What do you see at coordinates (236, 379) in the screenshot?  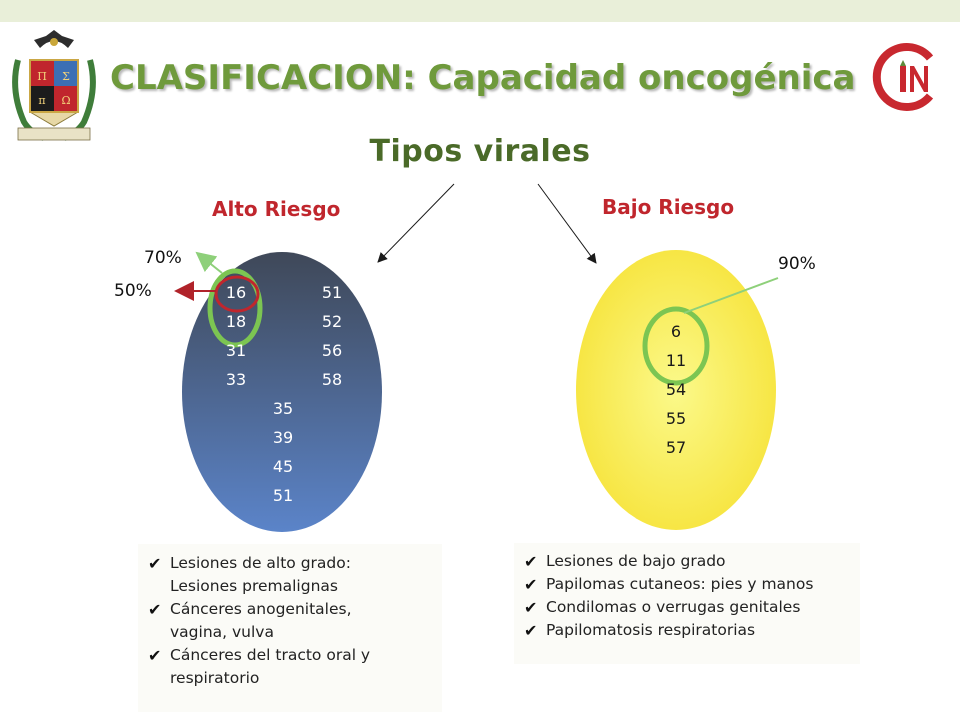 I see `alto-type: 33` at bounding box center [236, 379].